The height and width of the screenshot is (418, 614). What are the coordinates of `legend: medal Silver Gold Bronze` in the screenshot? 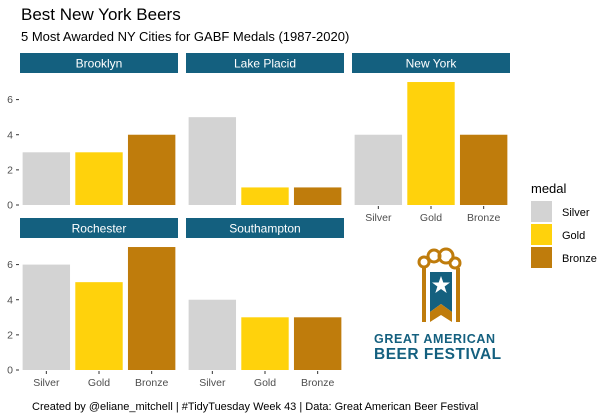 It's located at (564, 224).